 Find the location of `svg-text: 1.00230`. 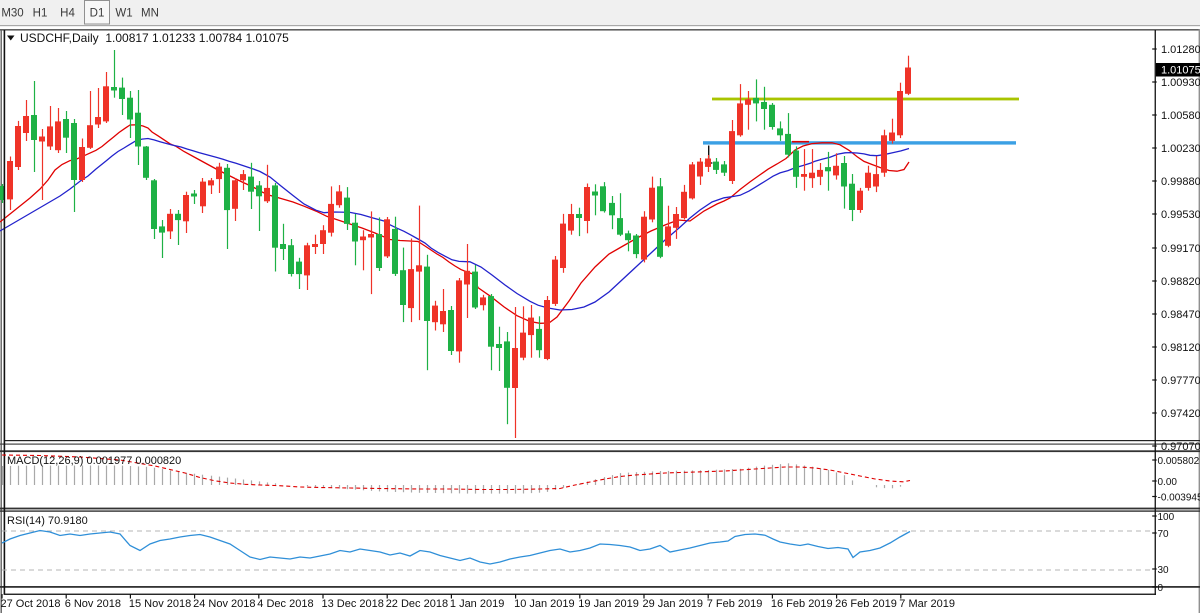

svg-text: 1.00230 is located at coordinates (1180, 149).